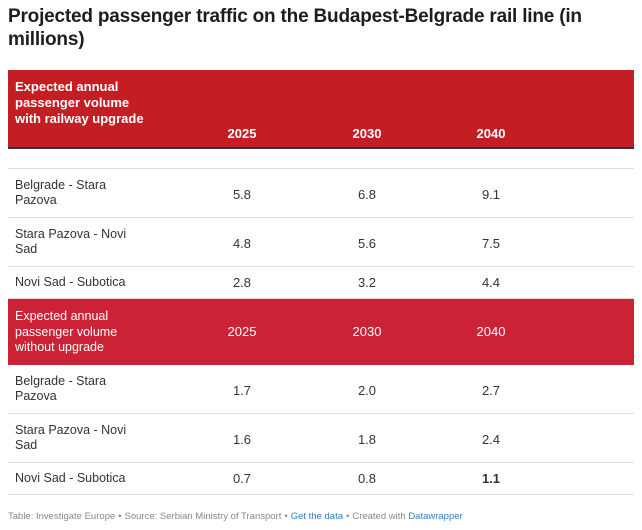  I want to click on table-cell: 5.6, so click(367, 243).